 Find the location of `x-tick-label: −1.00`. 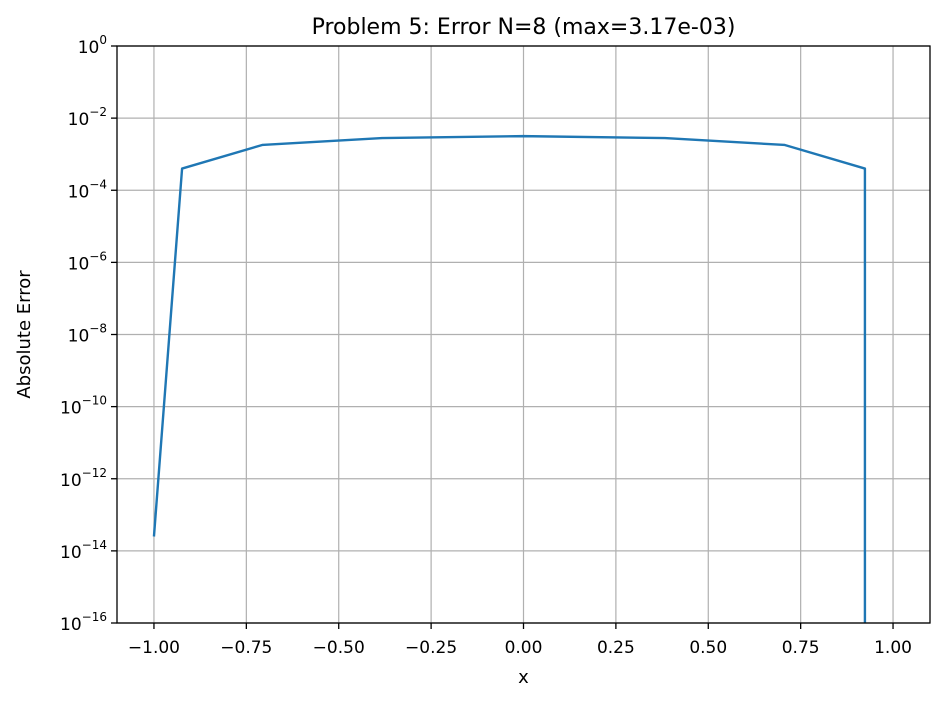

x-tick-label: −1.00 is located at coordinates (154, 648).